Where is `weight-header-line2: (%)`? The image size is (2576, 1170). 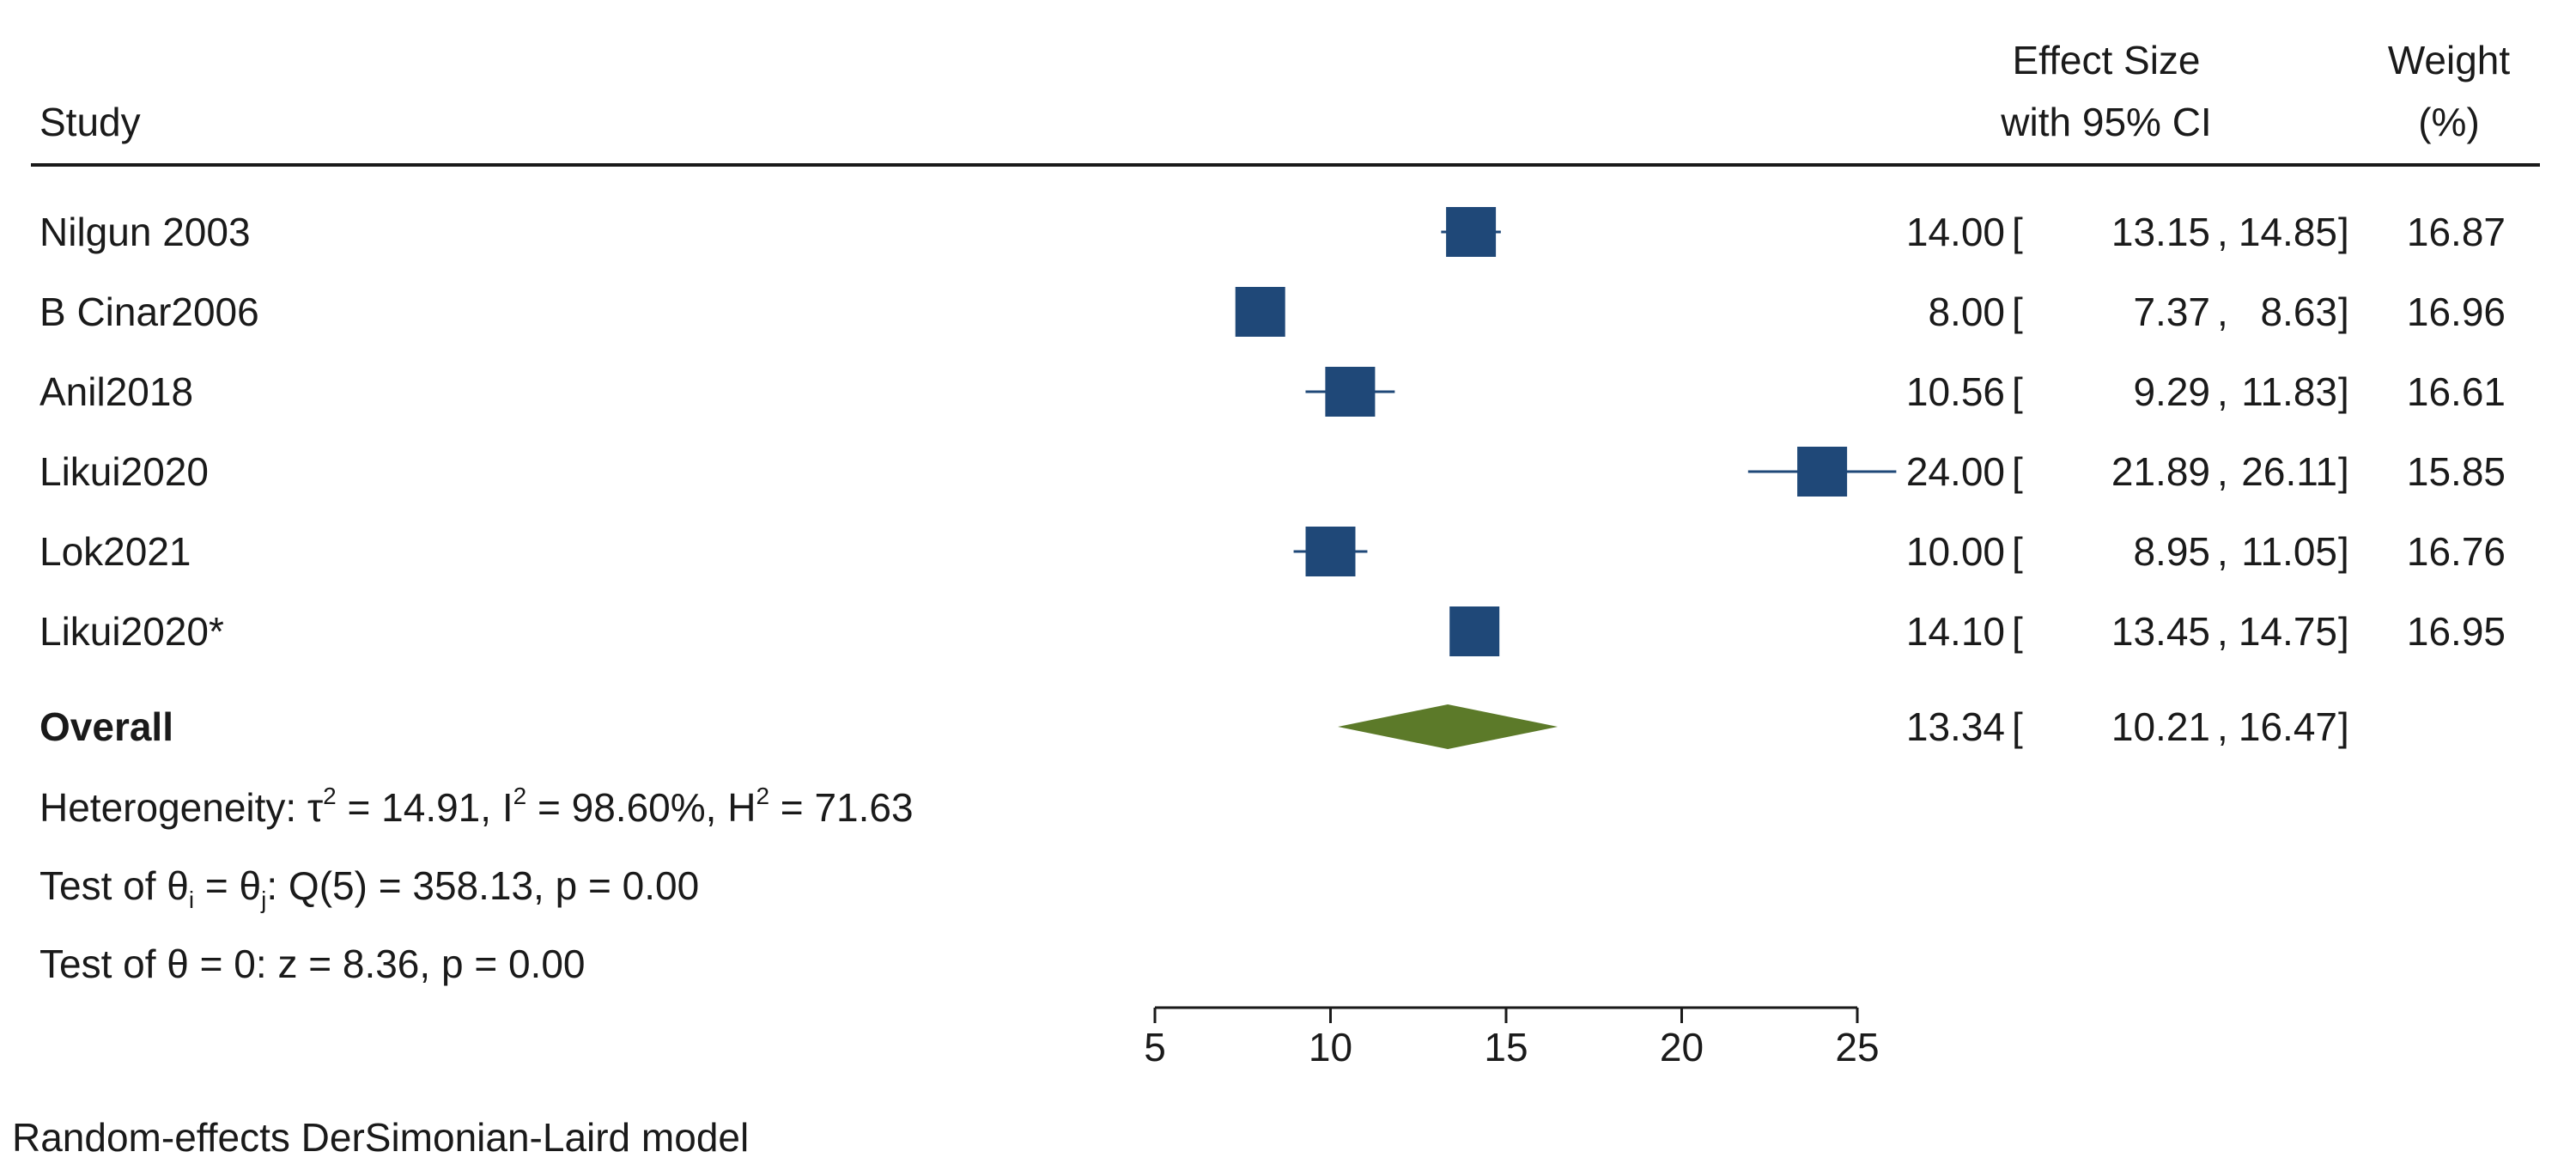 weight-header-line2: (%) is located at coordinates (2449, 122).